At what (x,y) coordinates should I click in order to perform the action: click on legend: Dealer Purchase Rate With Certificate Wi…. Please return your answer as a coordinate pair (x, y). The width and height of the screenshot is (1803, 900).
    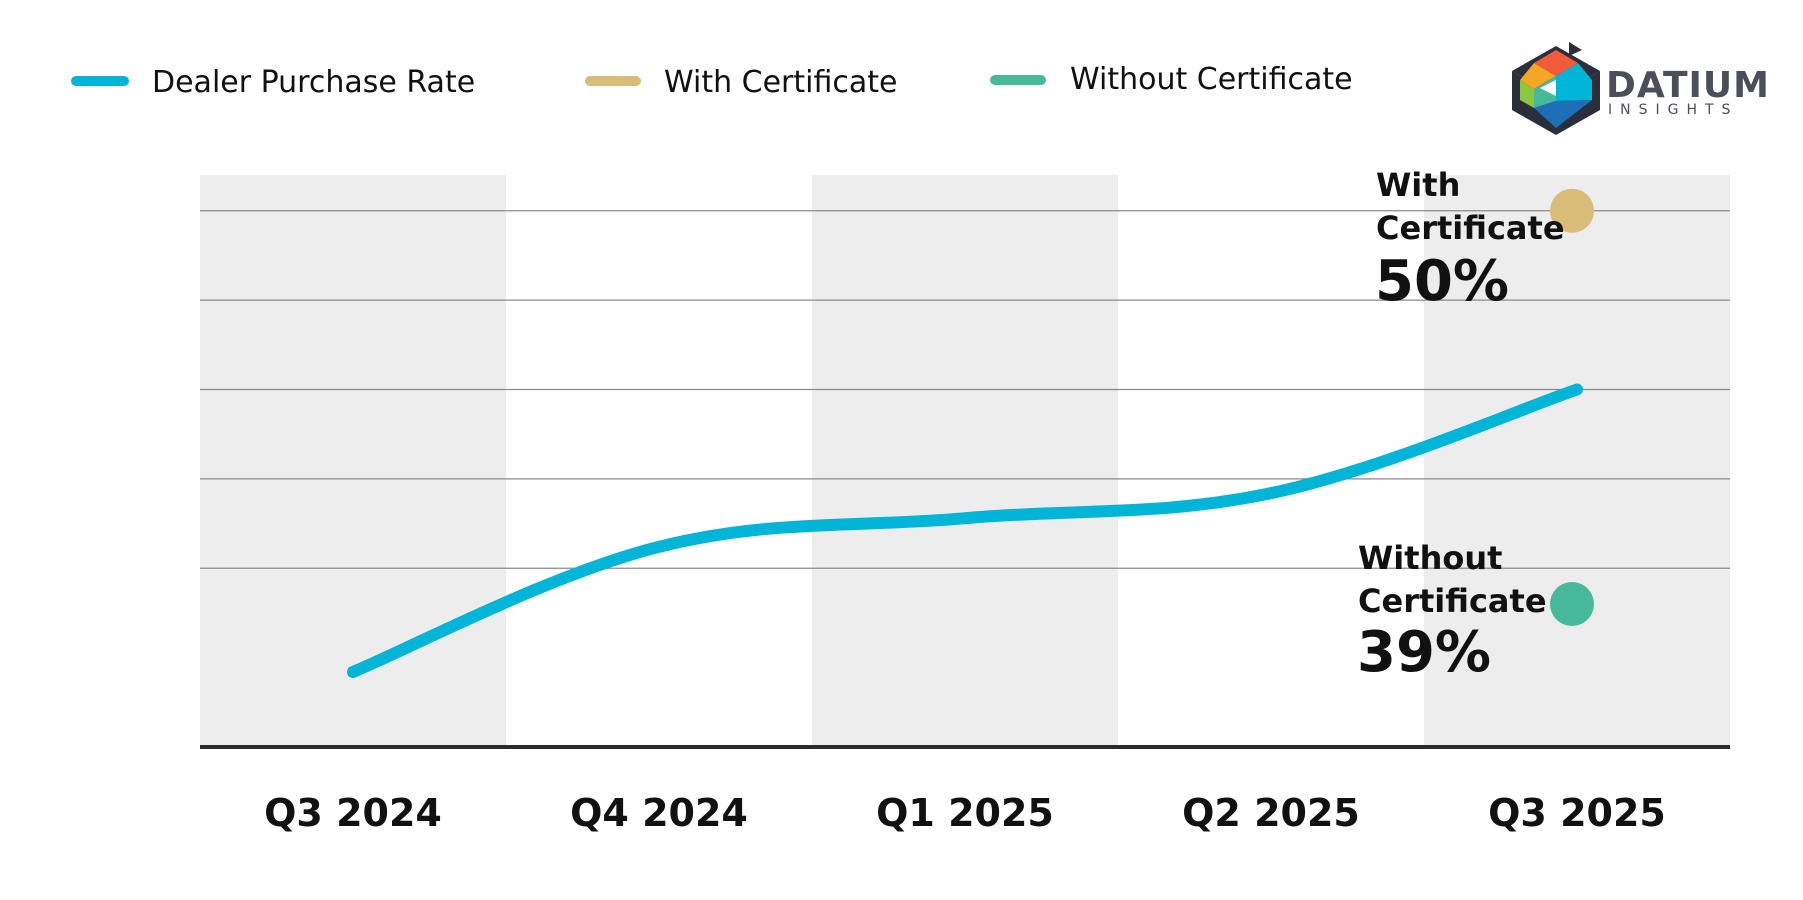
    Looking at the image, I should click on (712, 81).